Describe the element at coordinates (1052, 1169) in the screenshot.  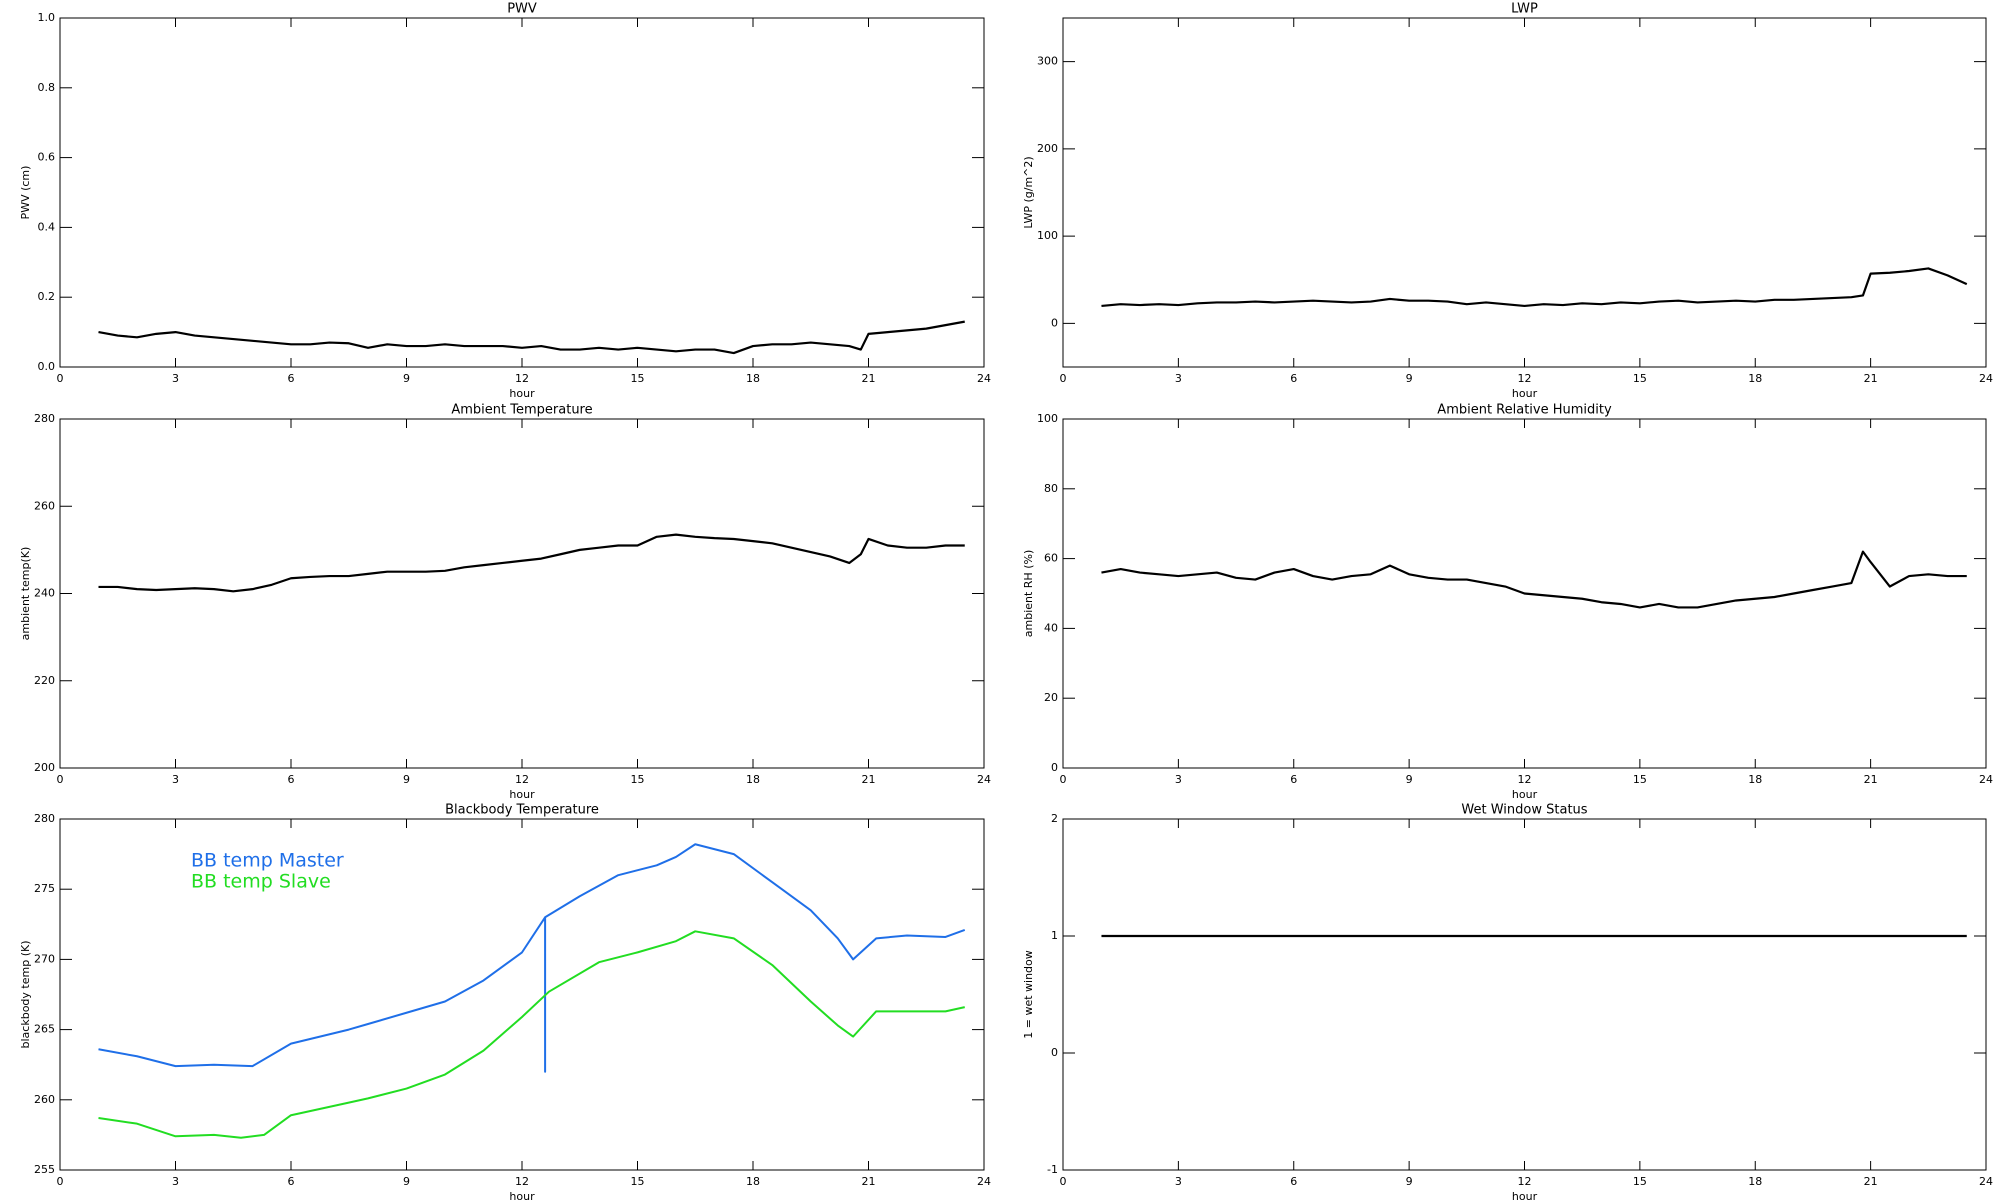
I see `y-tick-label: -1` at that location.